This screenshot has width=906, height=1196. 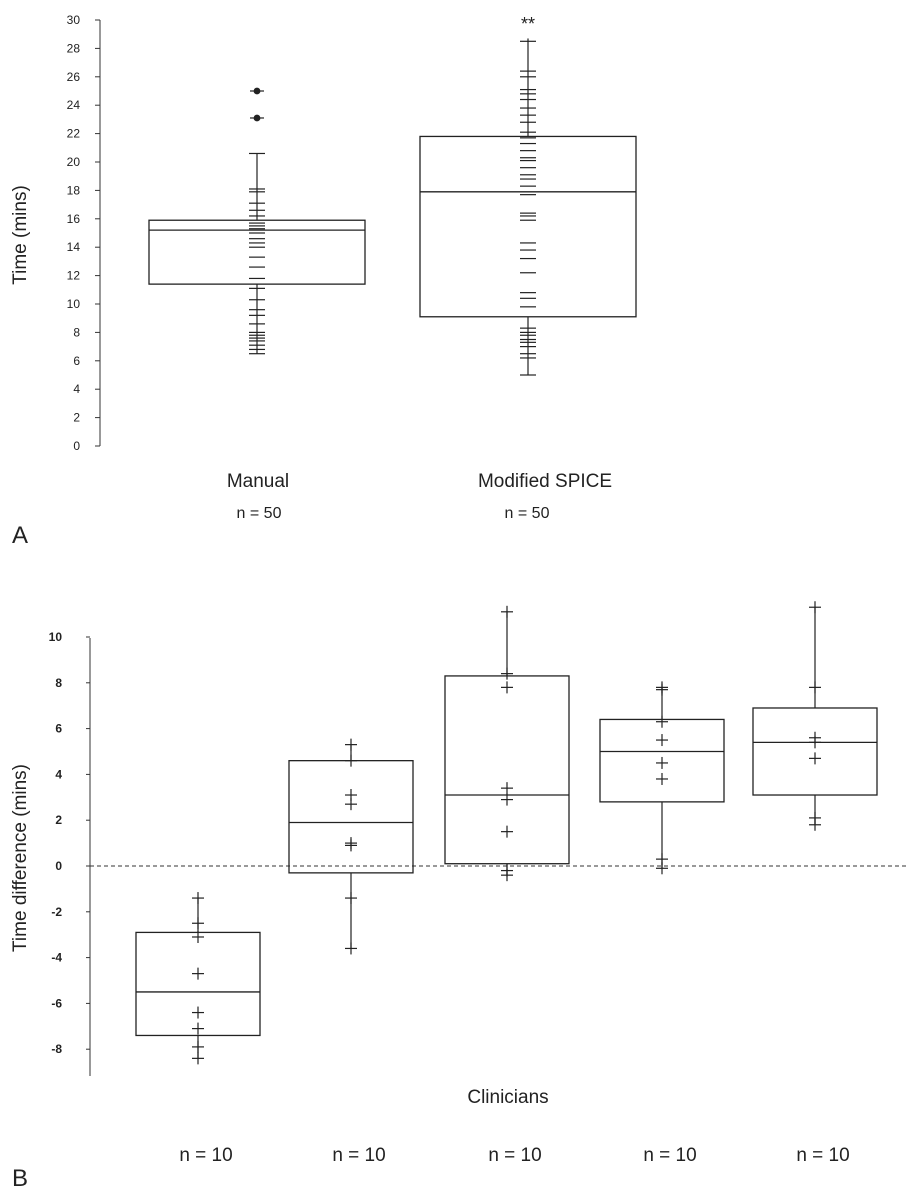 I want to click on panel-a-y-tick-label: 10, so click(x=74, y=304).